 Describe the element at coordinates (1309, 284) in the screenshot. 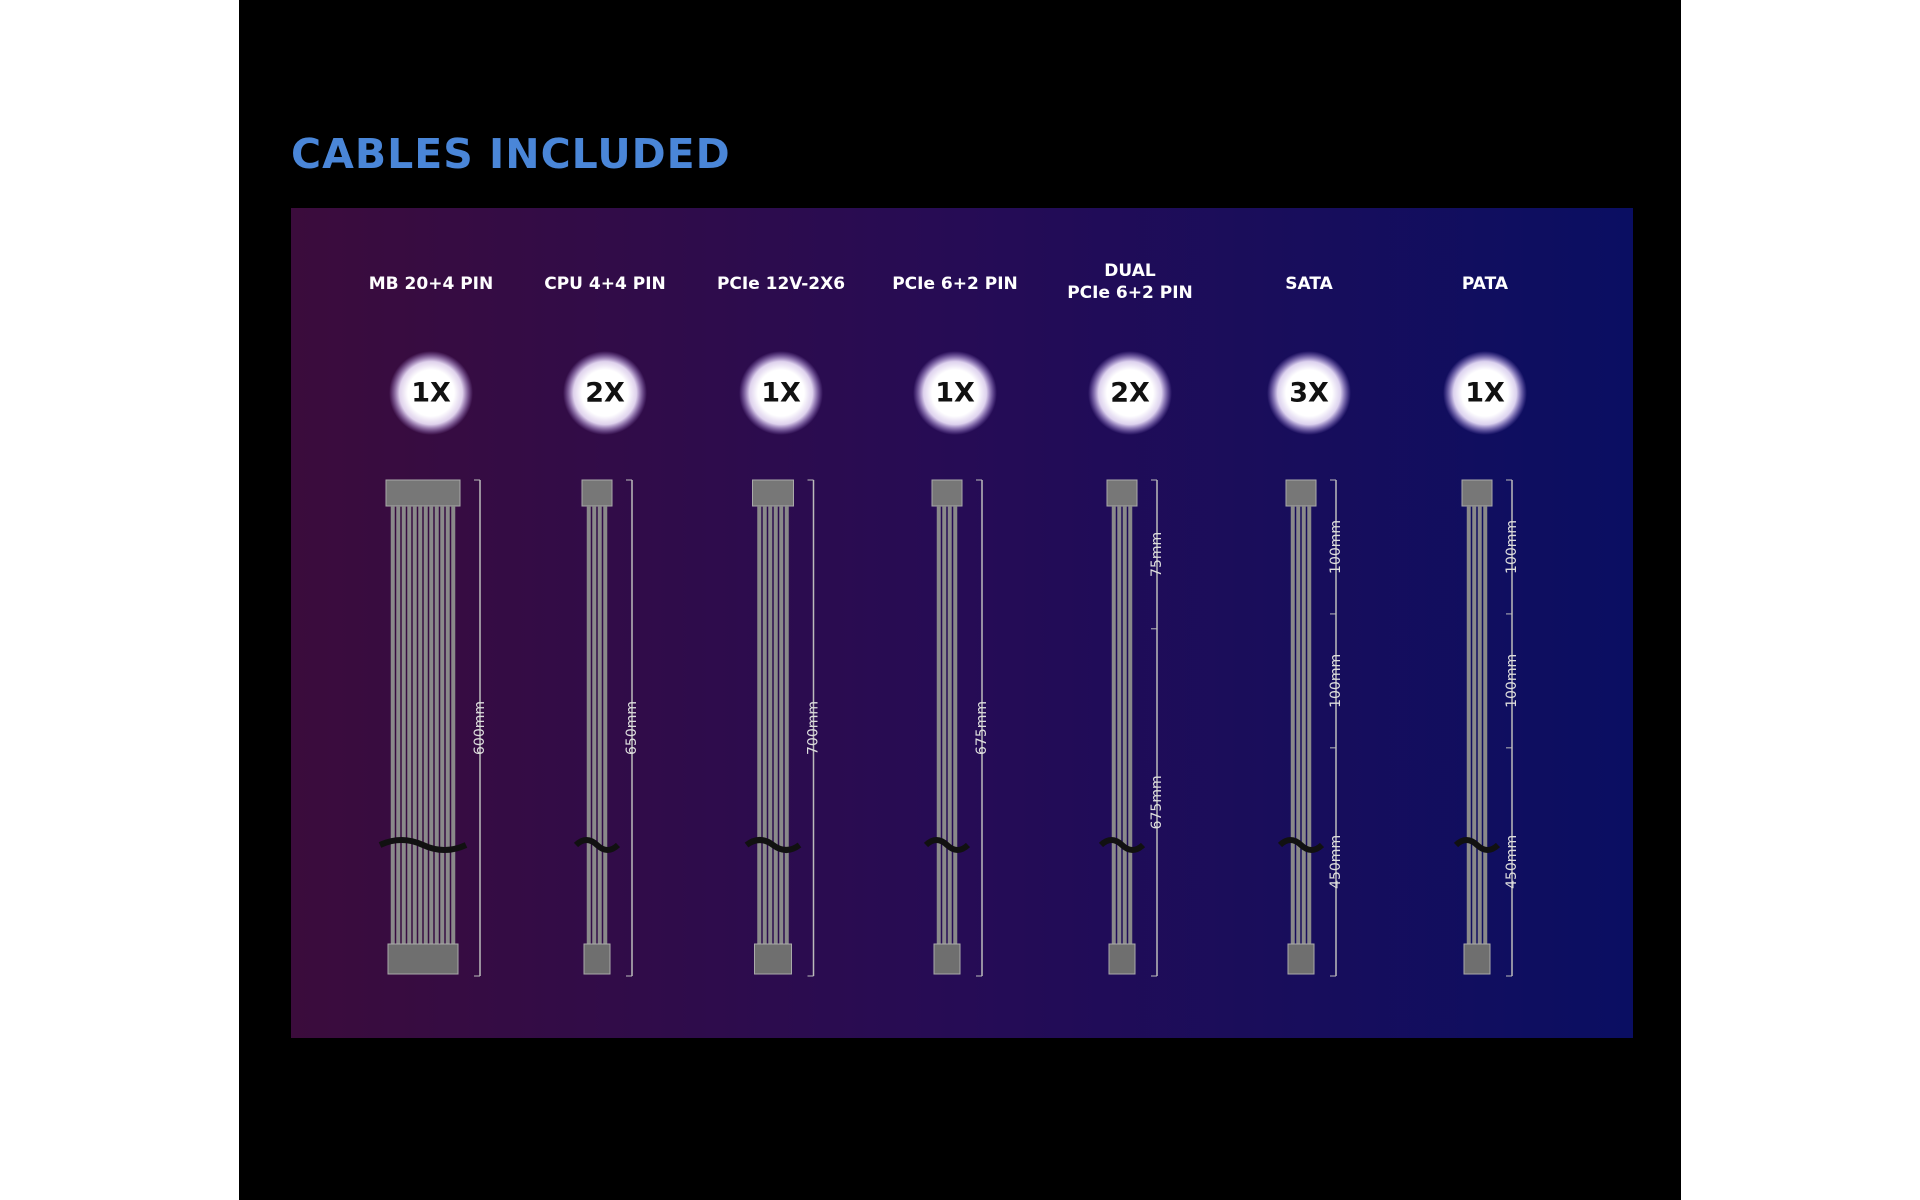

I see `cable-label: SATA` at that location.